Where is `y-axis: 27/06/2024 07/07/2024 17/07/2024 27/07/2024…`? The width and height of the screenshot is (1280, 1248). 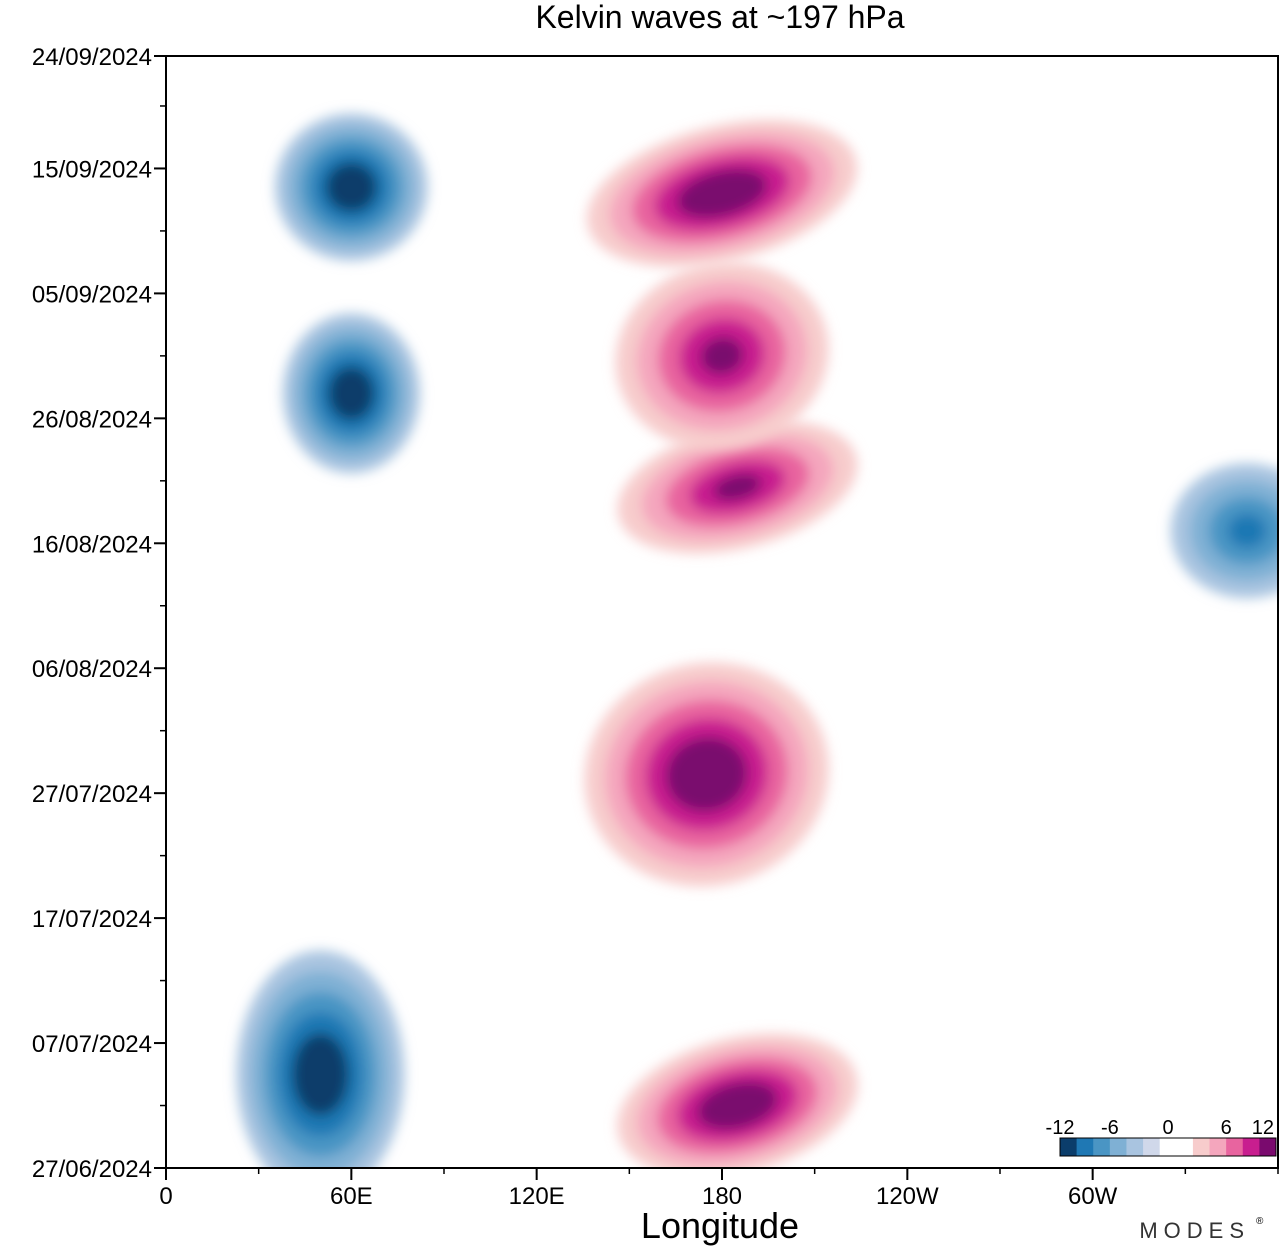 y-axis: 27/06/2024 07/07/2024 17/07/2024 27/07/2024… is located at coordinates (99, 613).